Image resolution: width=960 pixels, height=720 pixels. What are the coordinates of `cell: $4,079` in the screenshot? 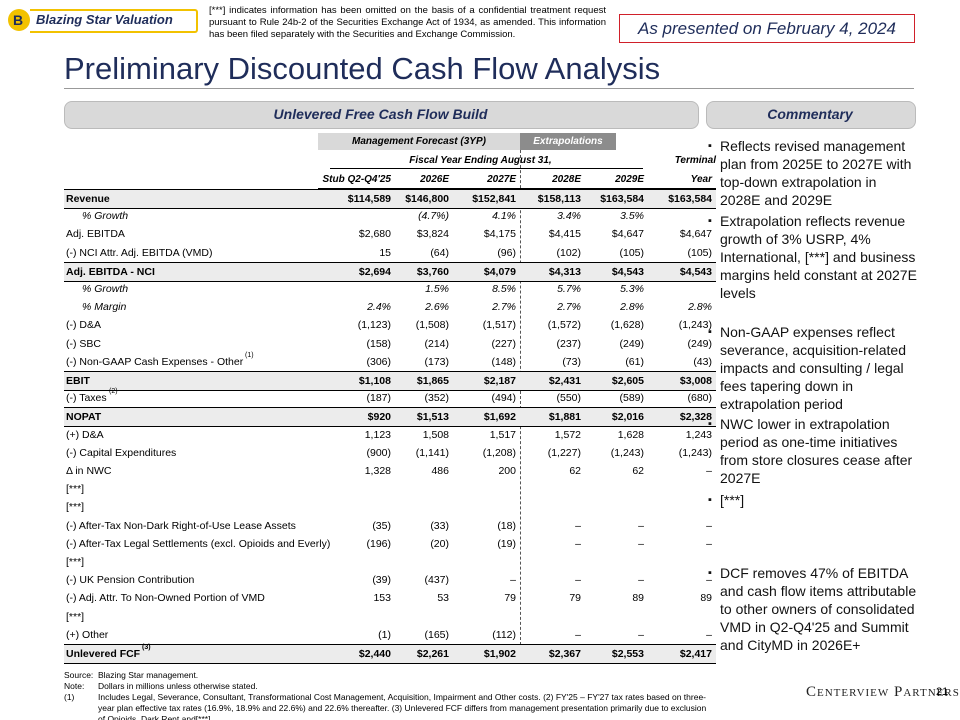 It's located at (499, 271).